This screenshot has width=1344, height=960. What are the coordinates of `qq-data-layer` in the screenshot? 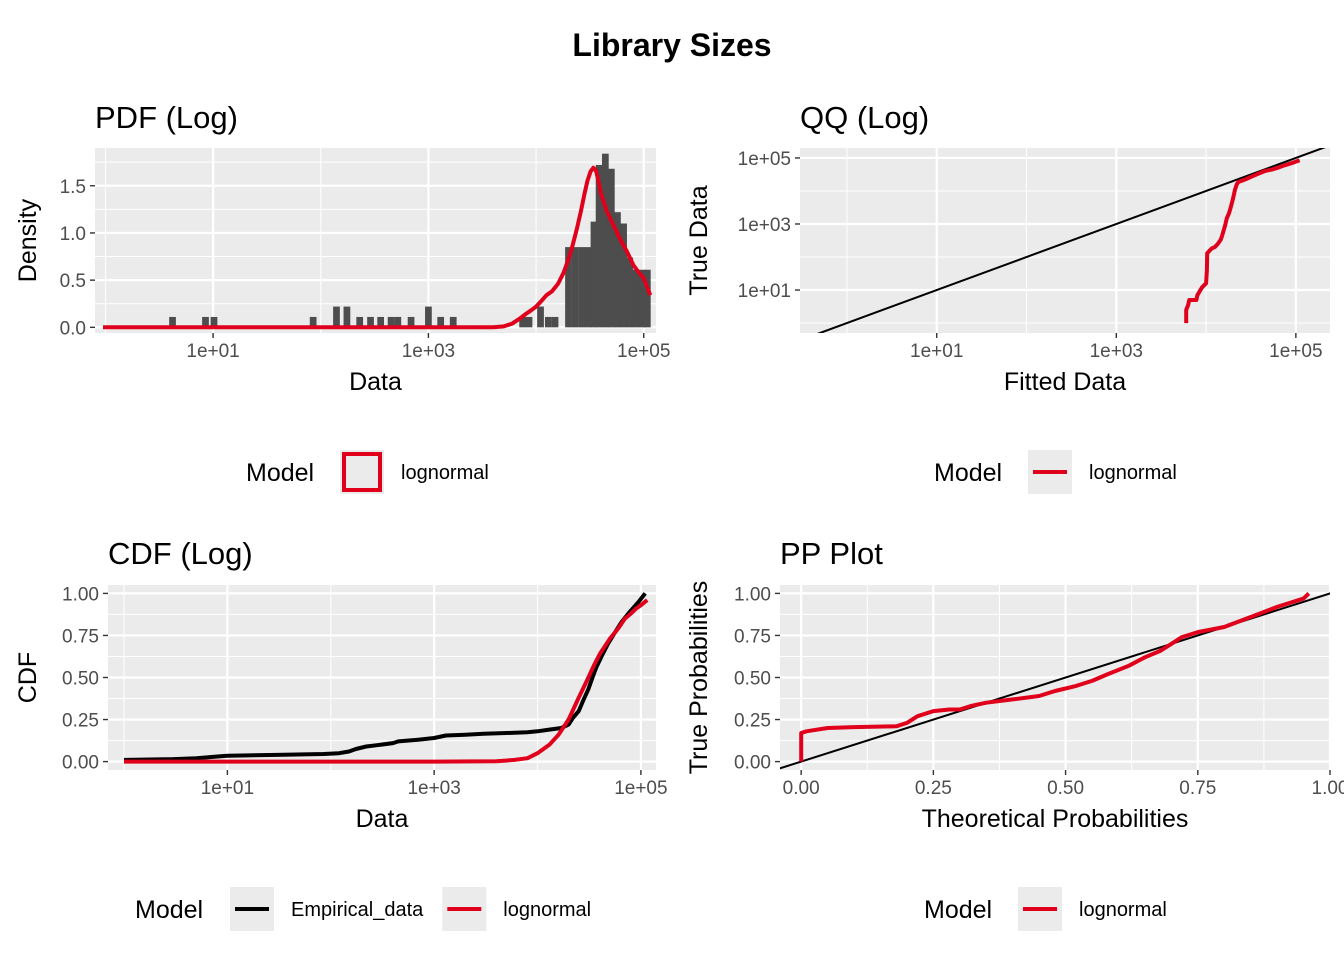 It's located at (1071, 240).